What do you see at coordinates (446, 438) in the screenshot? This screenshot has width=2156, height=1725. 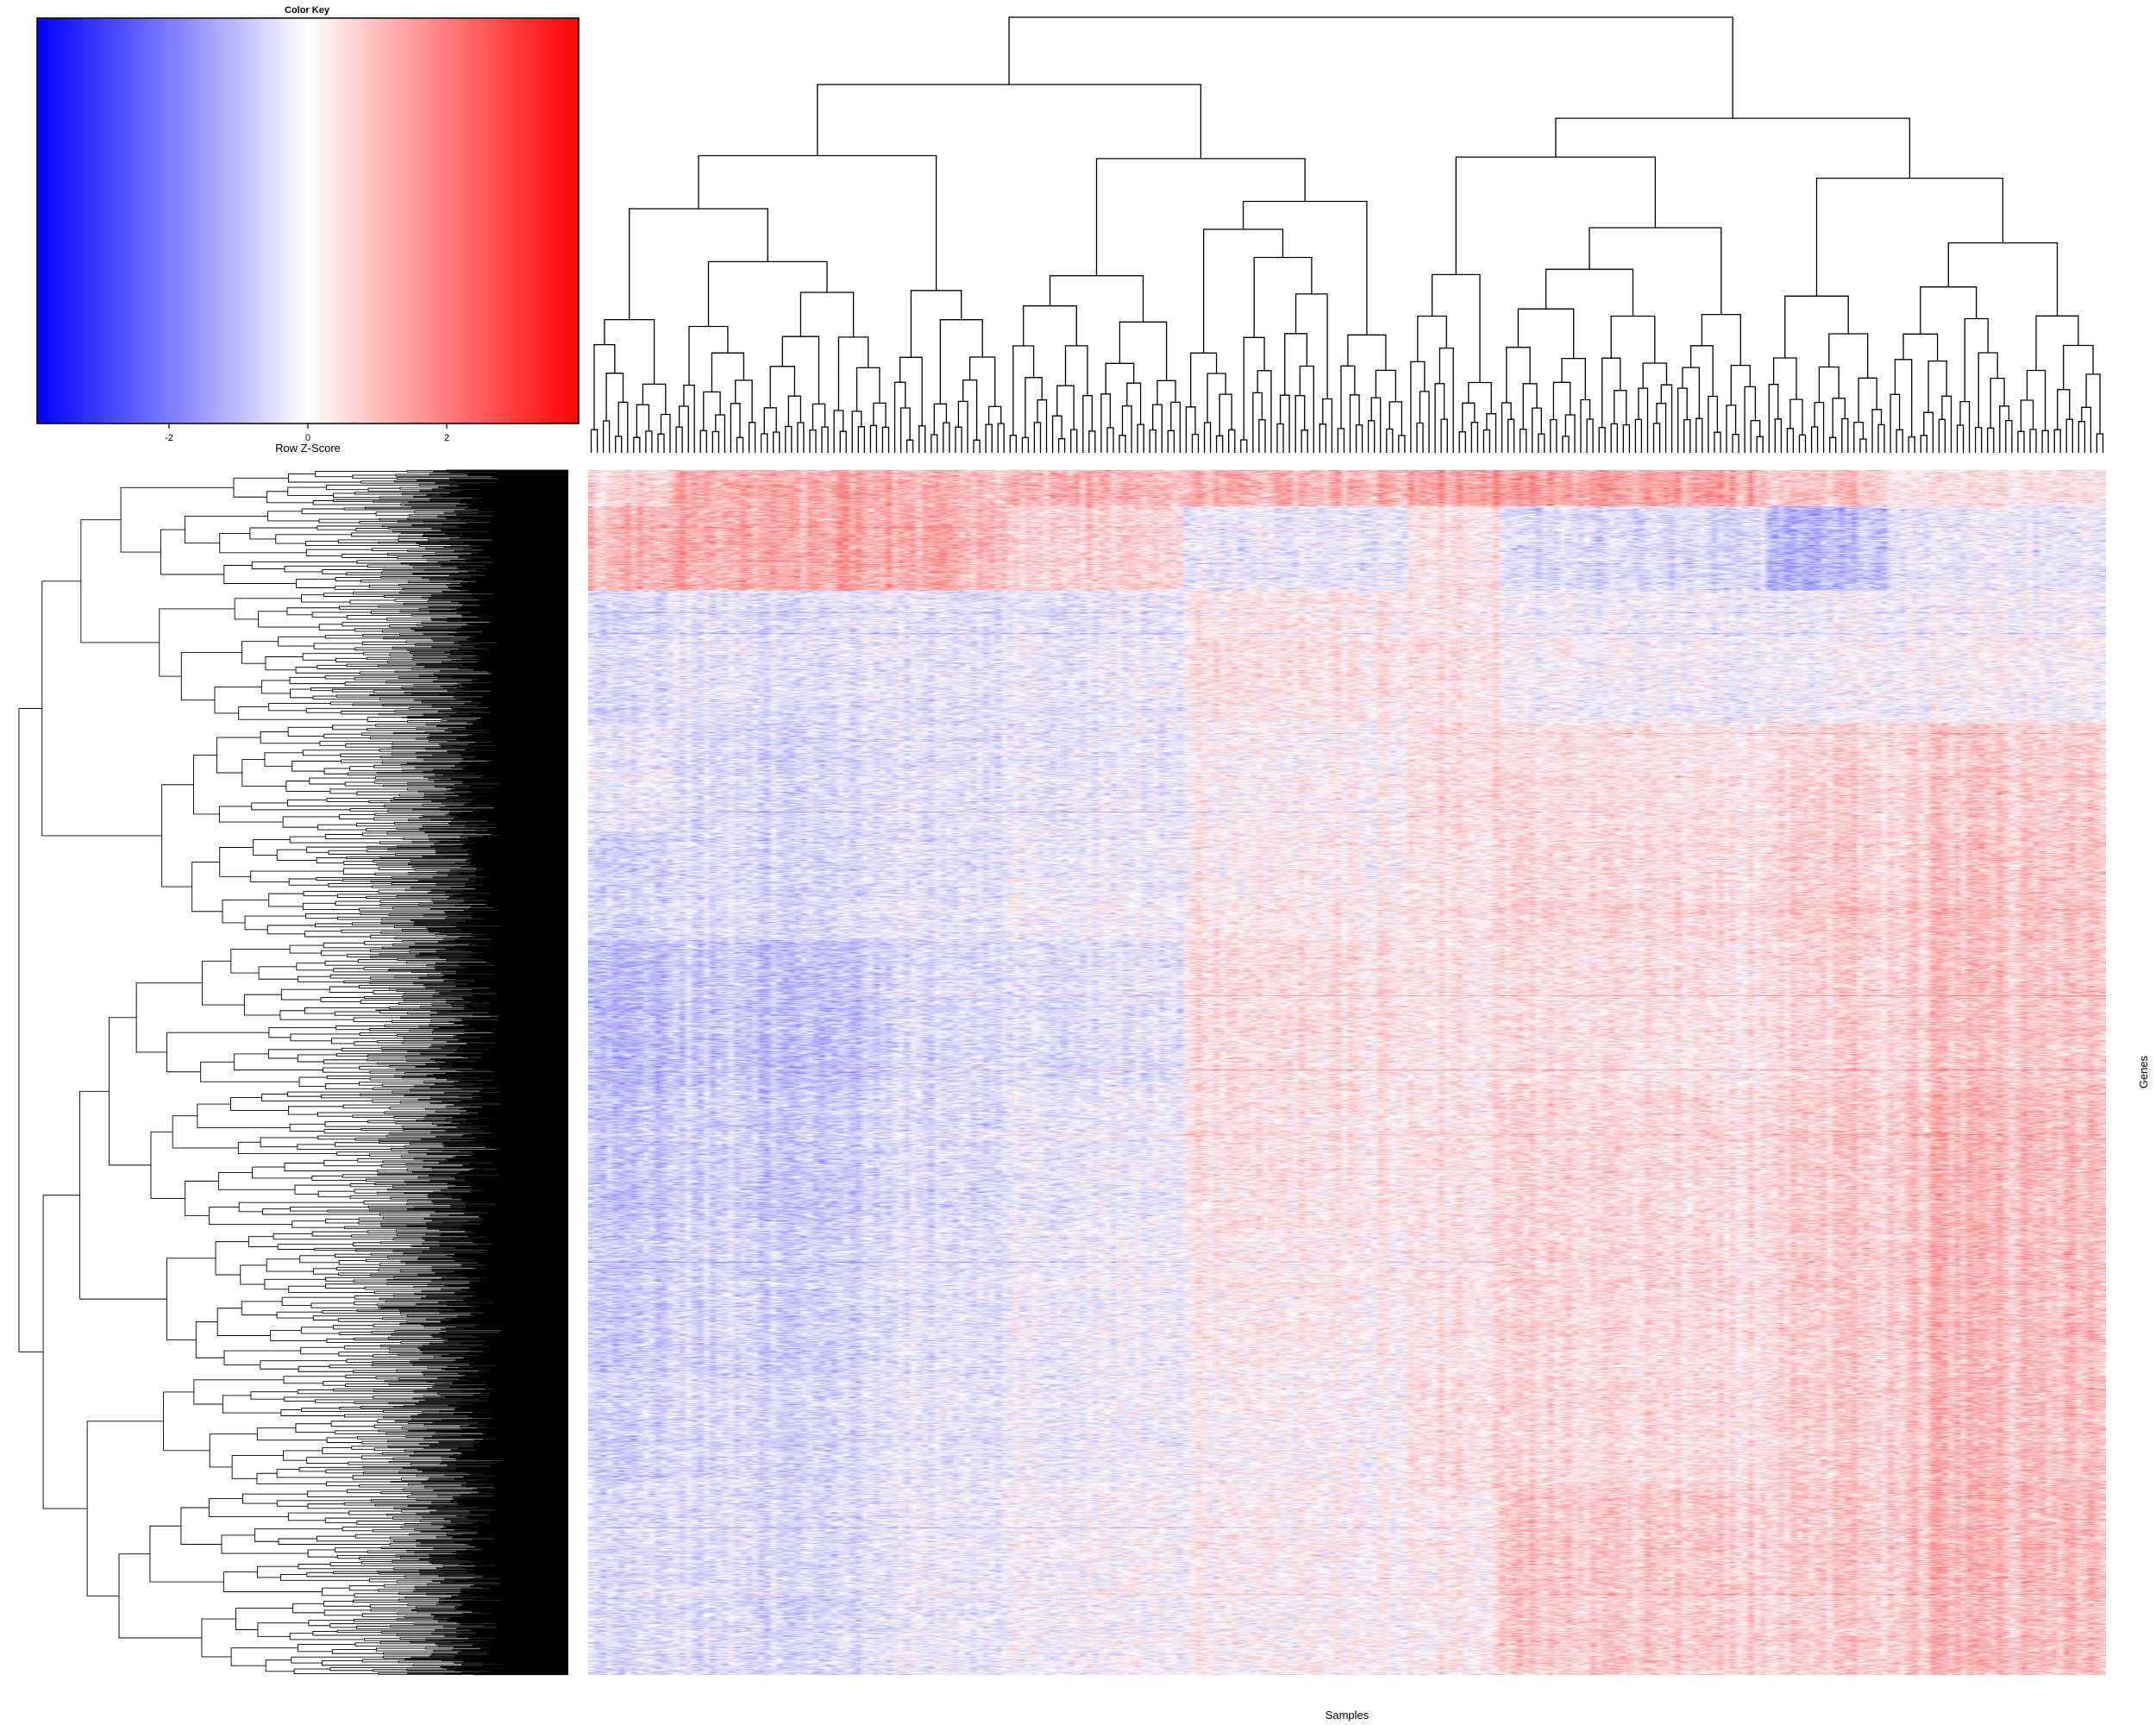 I see `color-key-tick-label: 2` at bounding box center [446, 438].